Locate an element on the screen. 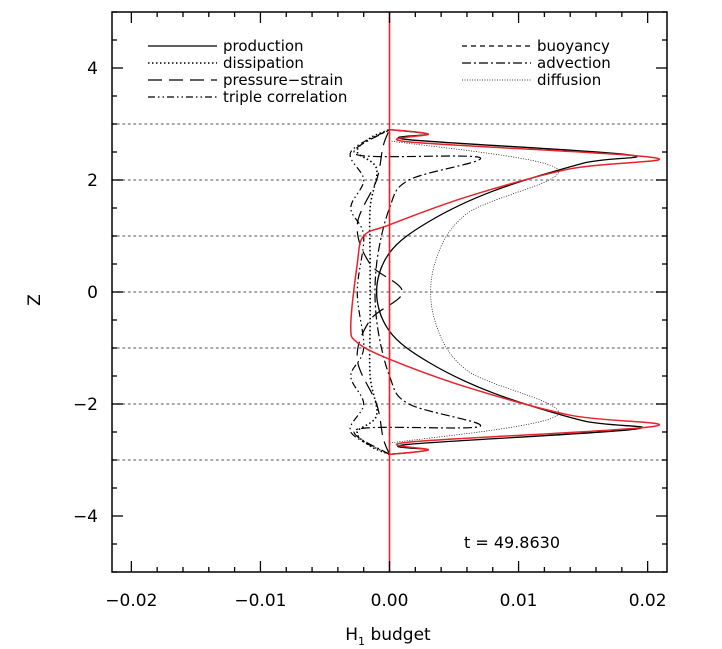  legend-label-diffusion: diffusion is located at coordinates (569, 80).